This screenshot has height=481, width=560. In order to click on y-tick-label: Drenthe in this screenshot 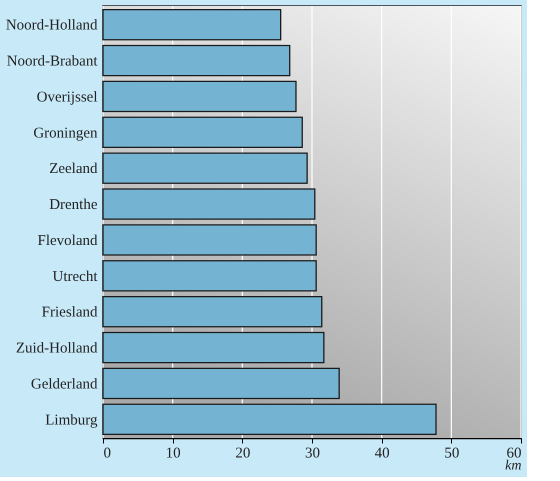, I will do `click(73, 205)`.